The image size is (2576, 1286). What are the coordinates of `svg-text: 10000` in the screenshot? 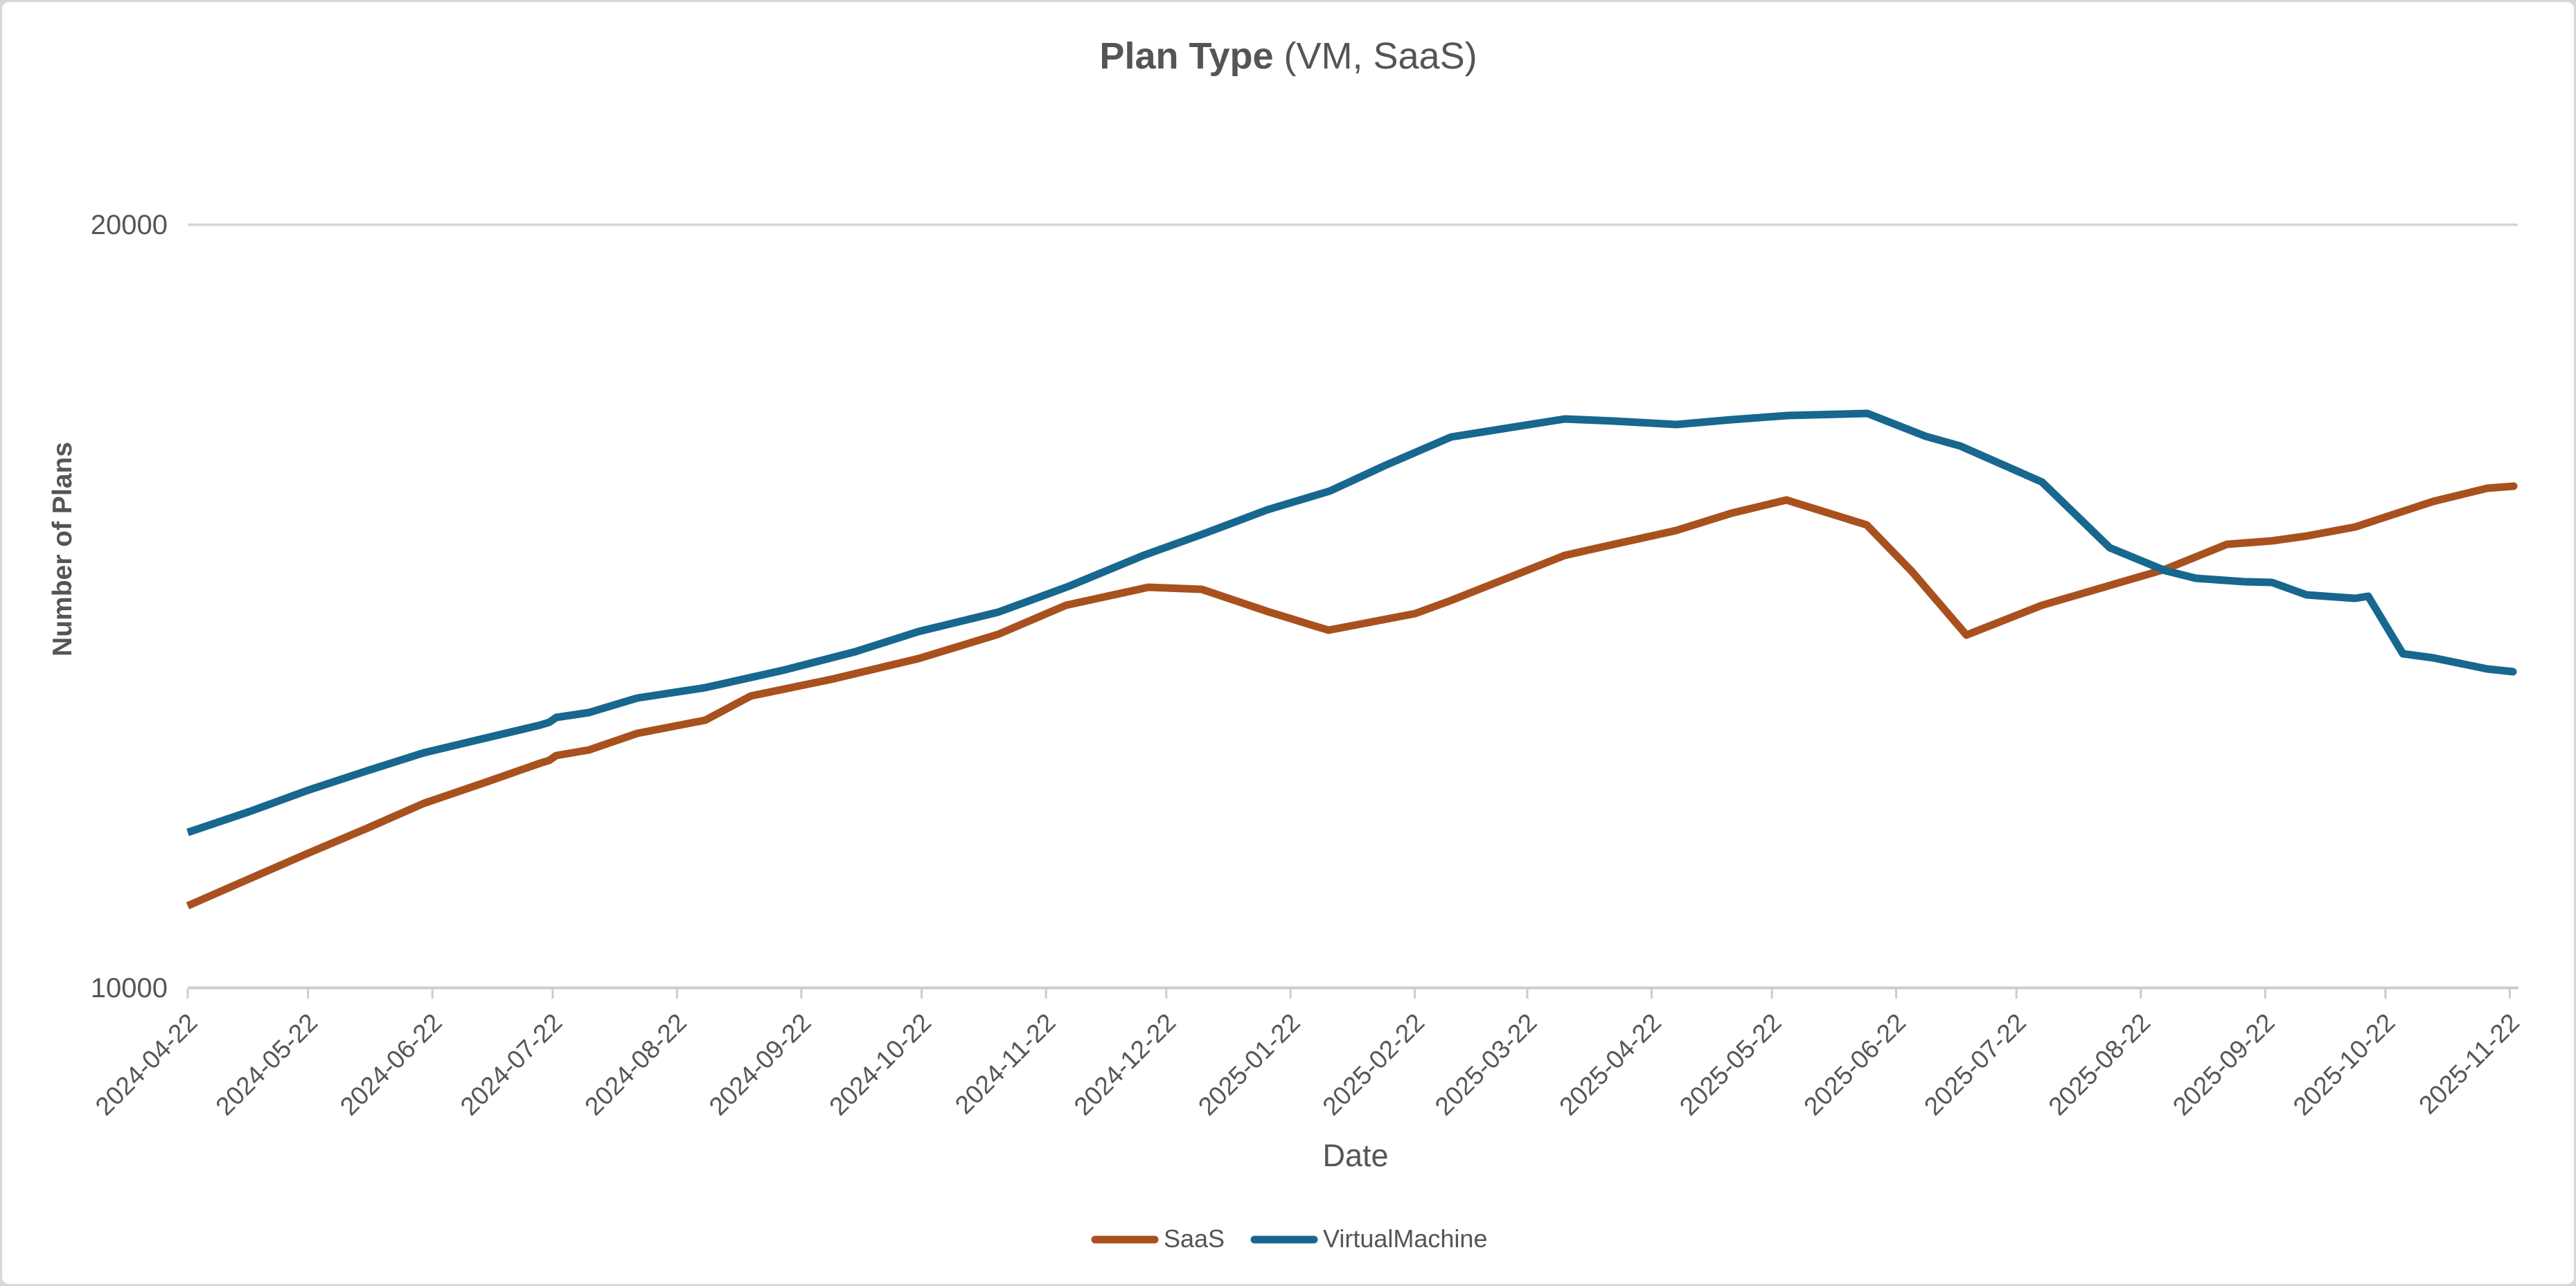 It's located at (129, 988).